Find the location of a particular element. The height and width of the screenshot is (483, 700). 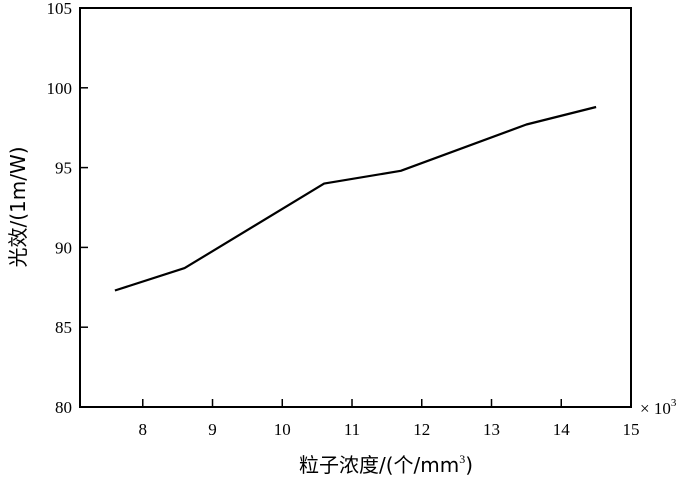

x-axis: 8 9 10 11 12 13 14 15 is located at coordinates (389, 419).